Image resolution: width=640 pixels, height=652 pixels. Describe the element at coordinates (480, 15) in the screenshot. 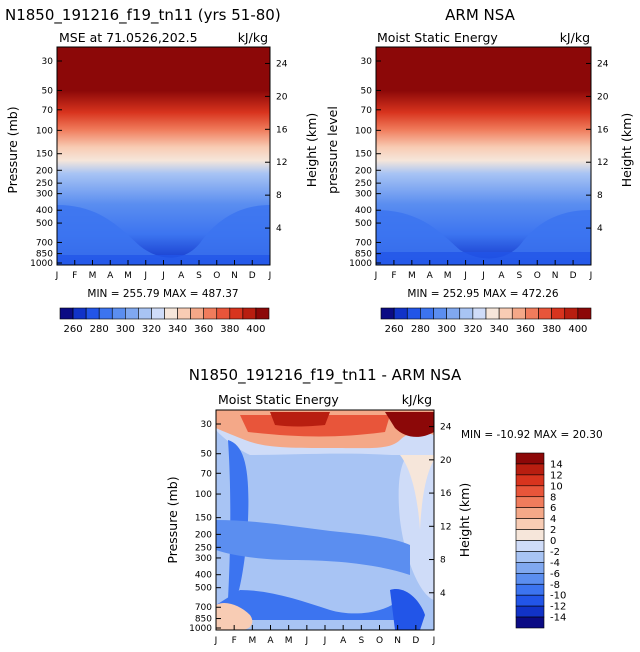

I see `panel-obs-title: ARM NSA` at that location.